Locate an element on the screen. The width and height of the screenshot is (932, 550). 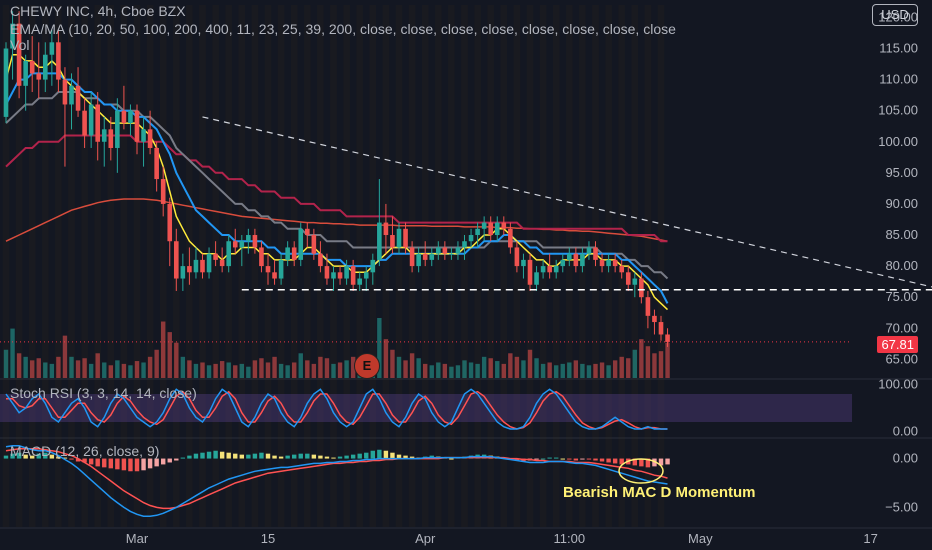
price-tick-label: 80.00 is located at coordinates (901, 265).